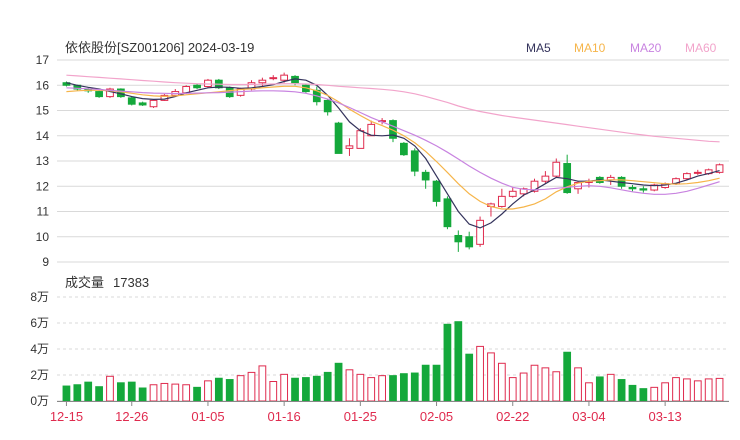 The width and height of the screenshot is (740, 440). I want to click on volume-value: 17383, so click(131, 282).